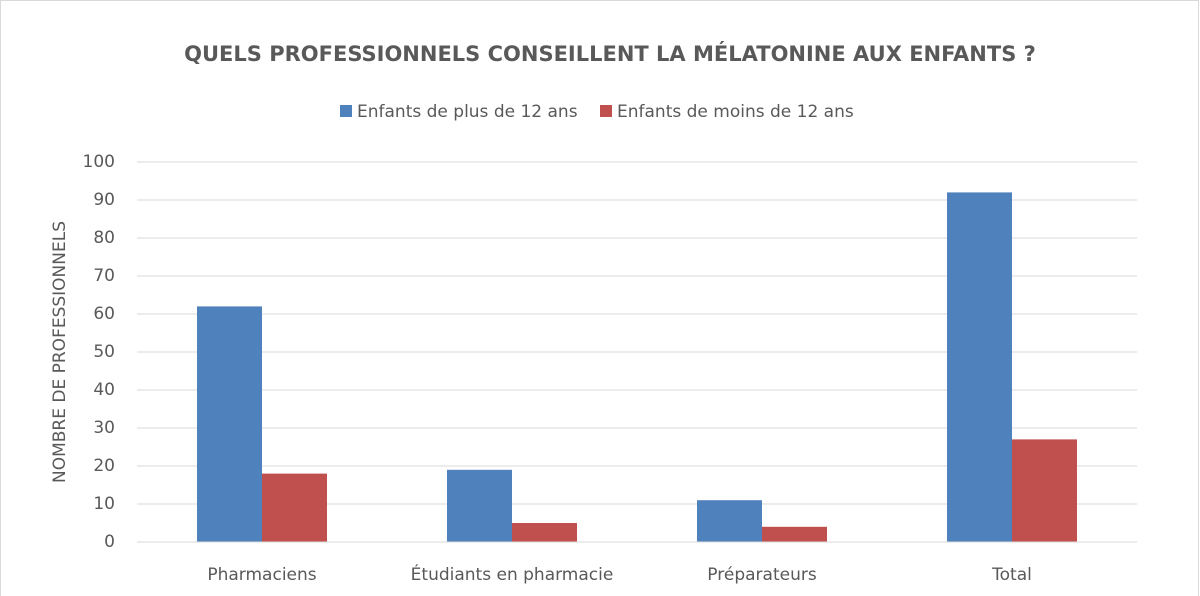  What do you see at coordinates (104, 314) in the screenshot?
I see `y-tick-label: 60` at bounding box center [104, 314].